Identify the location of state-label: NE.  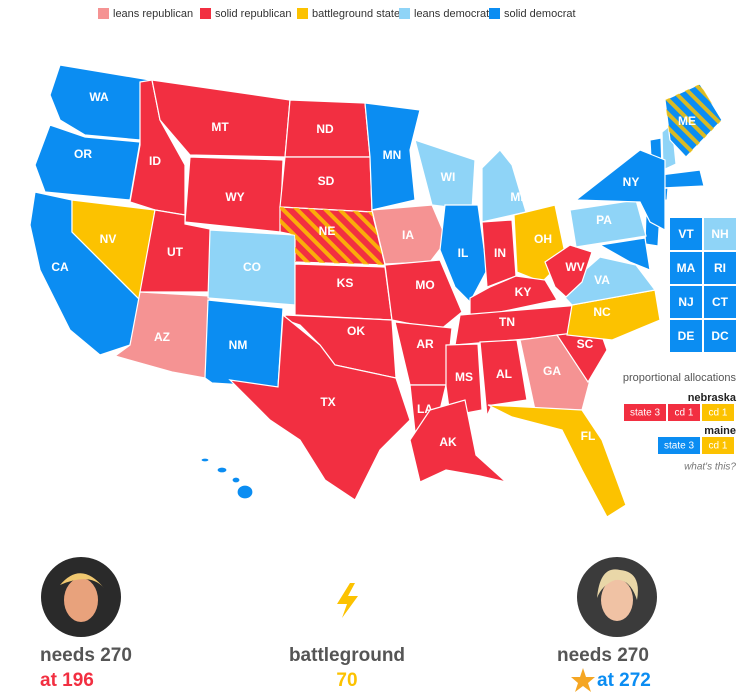
(327, 231).